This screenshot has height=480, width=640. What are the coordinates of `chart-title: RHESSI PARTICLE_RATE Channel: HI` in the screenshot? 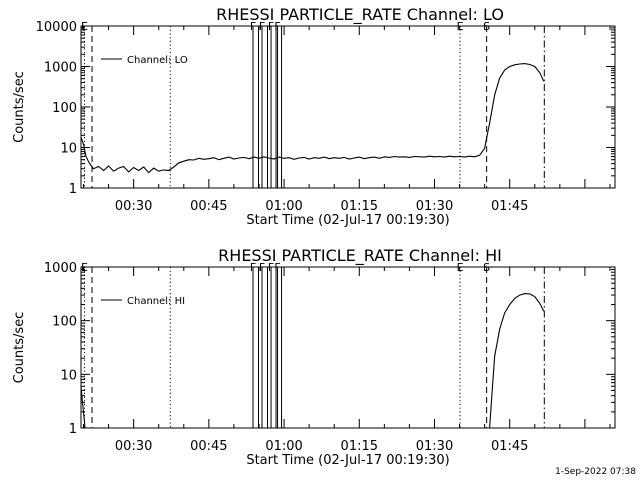 It's located at (360, 256).